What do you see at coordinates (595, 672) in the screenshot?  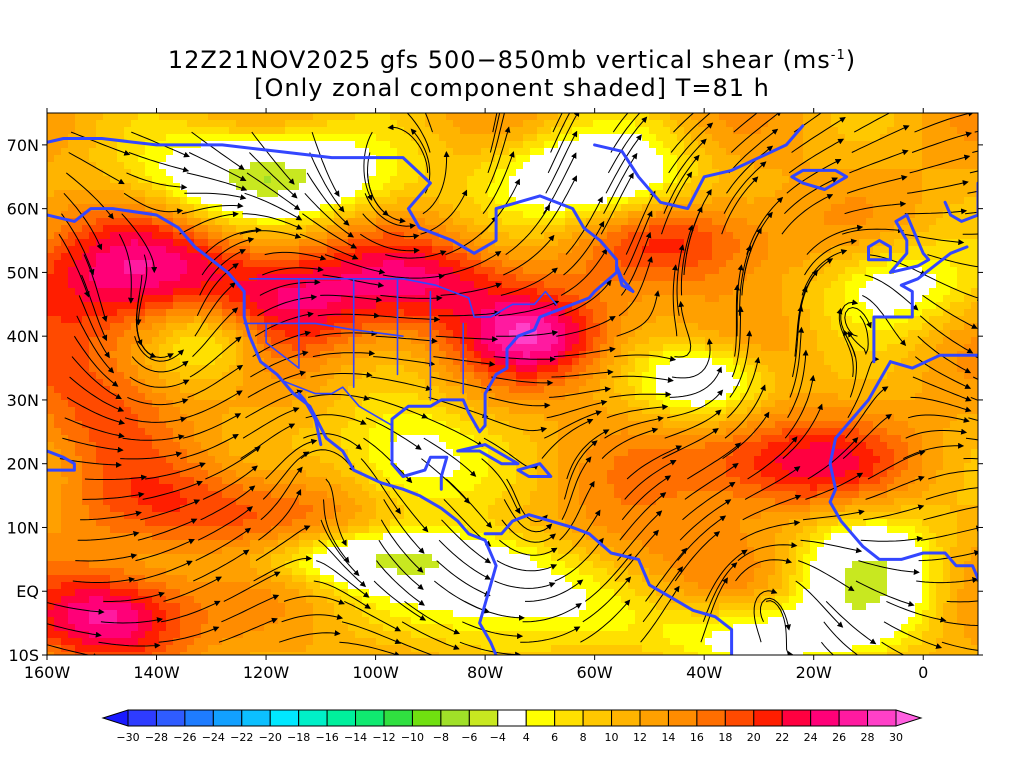 I see `lon-tick-label: 60W` at bounding box center [595, 672].